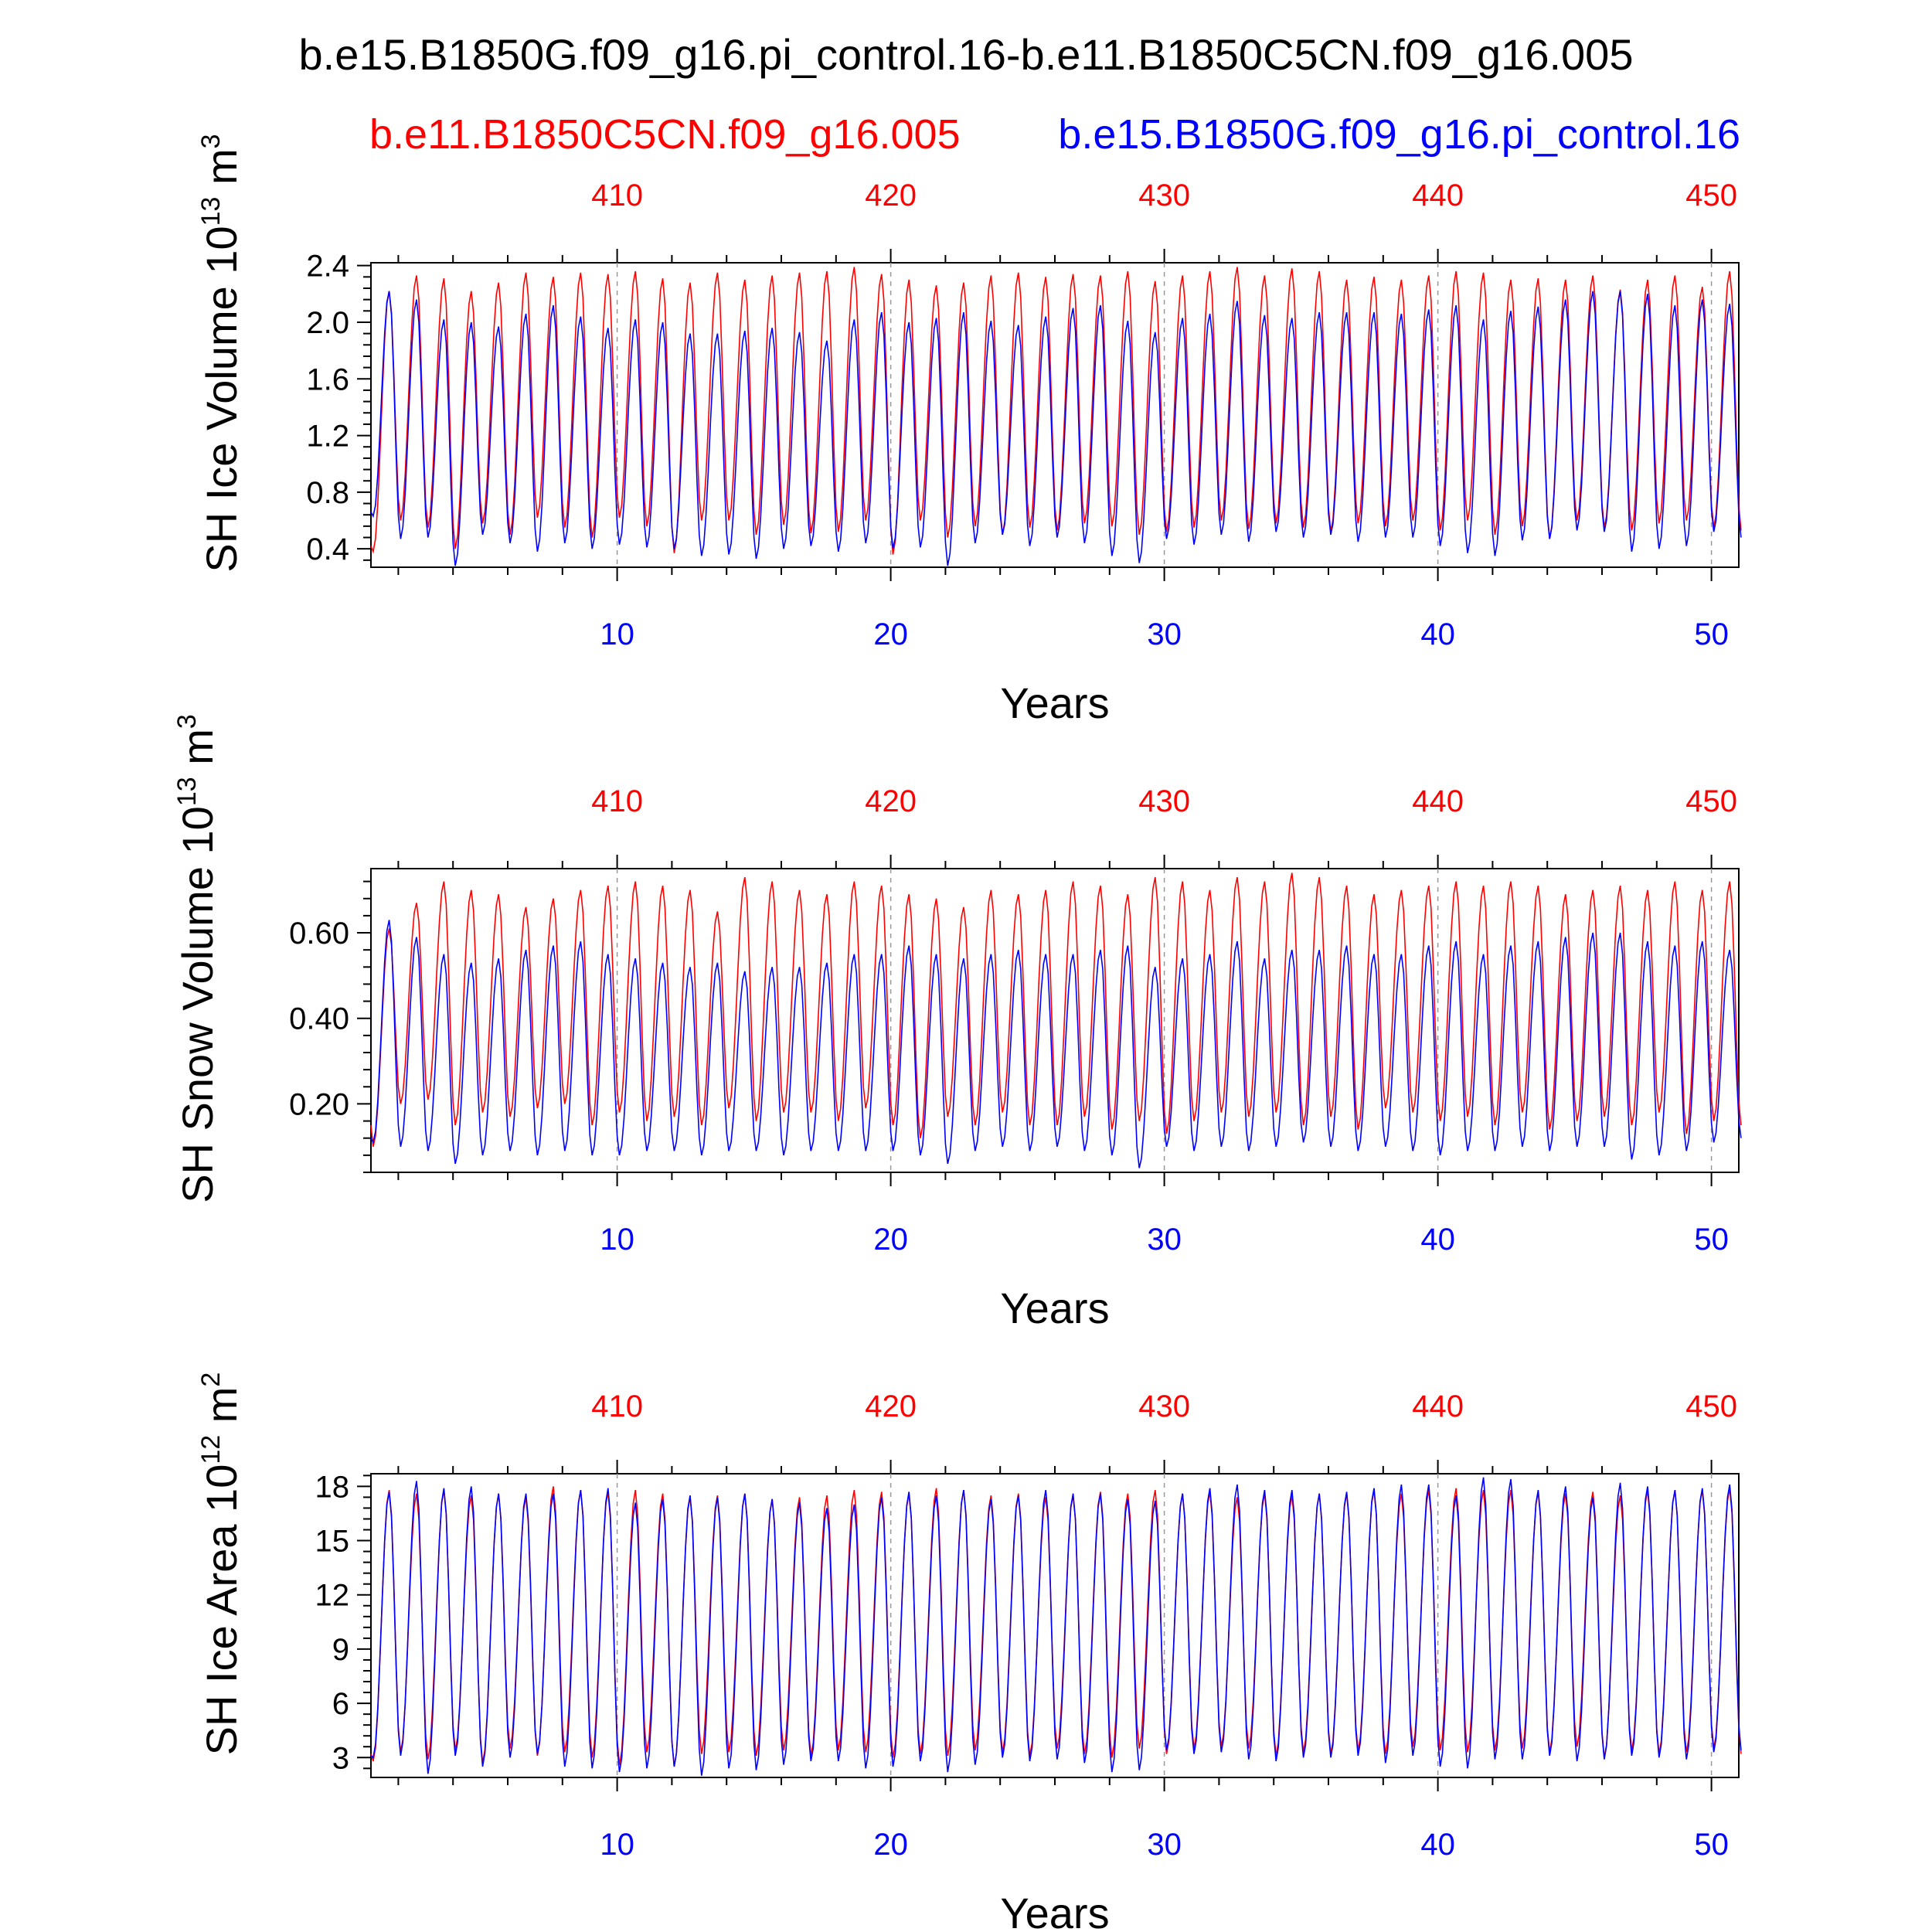  I want to click on y-tick-label: 2.4, so click(328, 267).